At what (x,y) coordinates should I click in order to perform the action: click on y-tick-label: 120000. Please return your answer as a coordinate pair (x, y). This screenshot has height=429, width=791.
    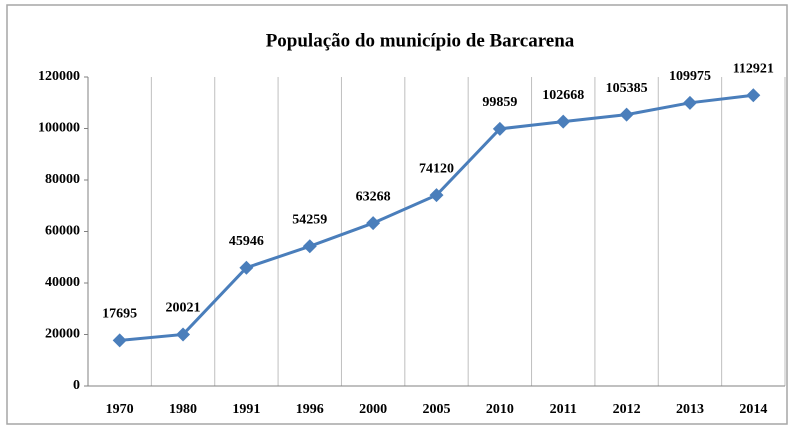
    Looking at the image, I should click on (59, 76).